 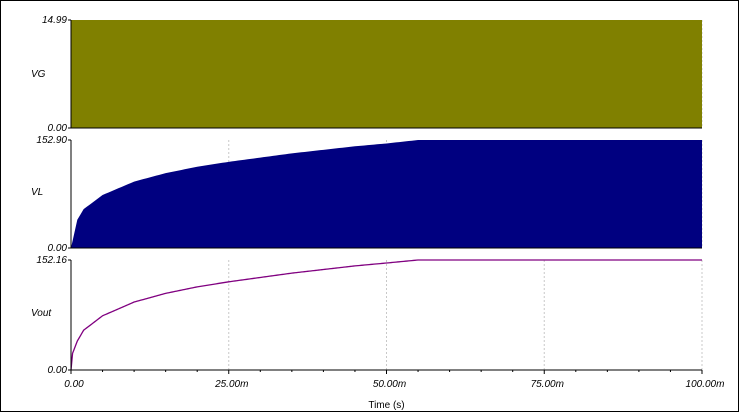 I want to click on y-tick-label-max: 152.16, so click(x=51, y=260).